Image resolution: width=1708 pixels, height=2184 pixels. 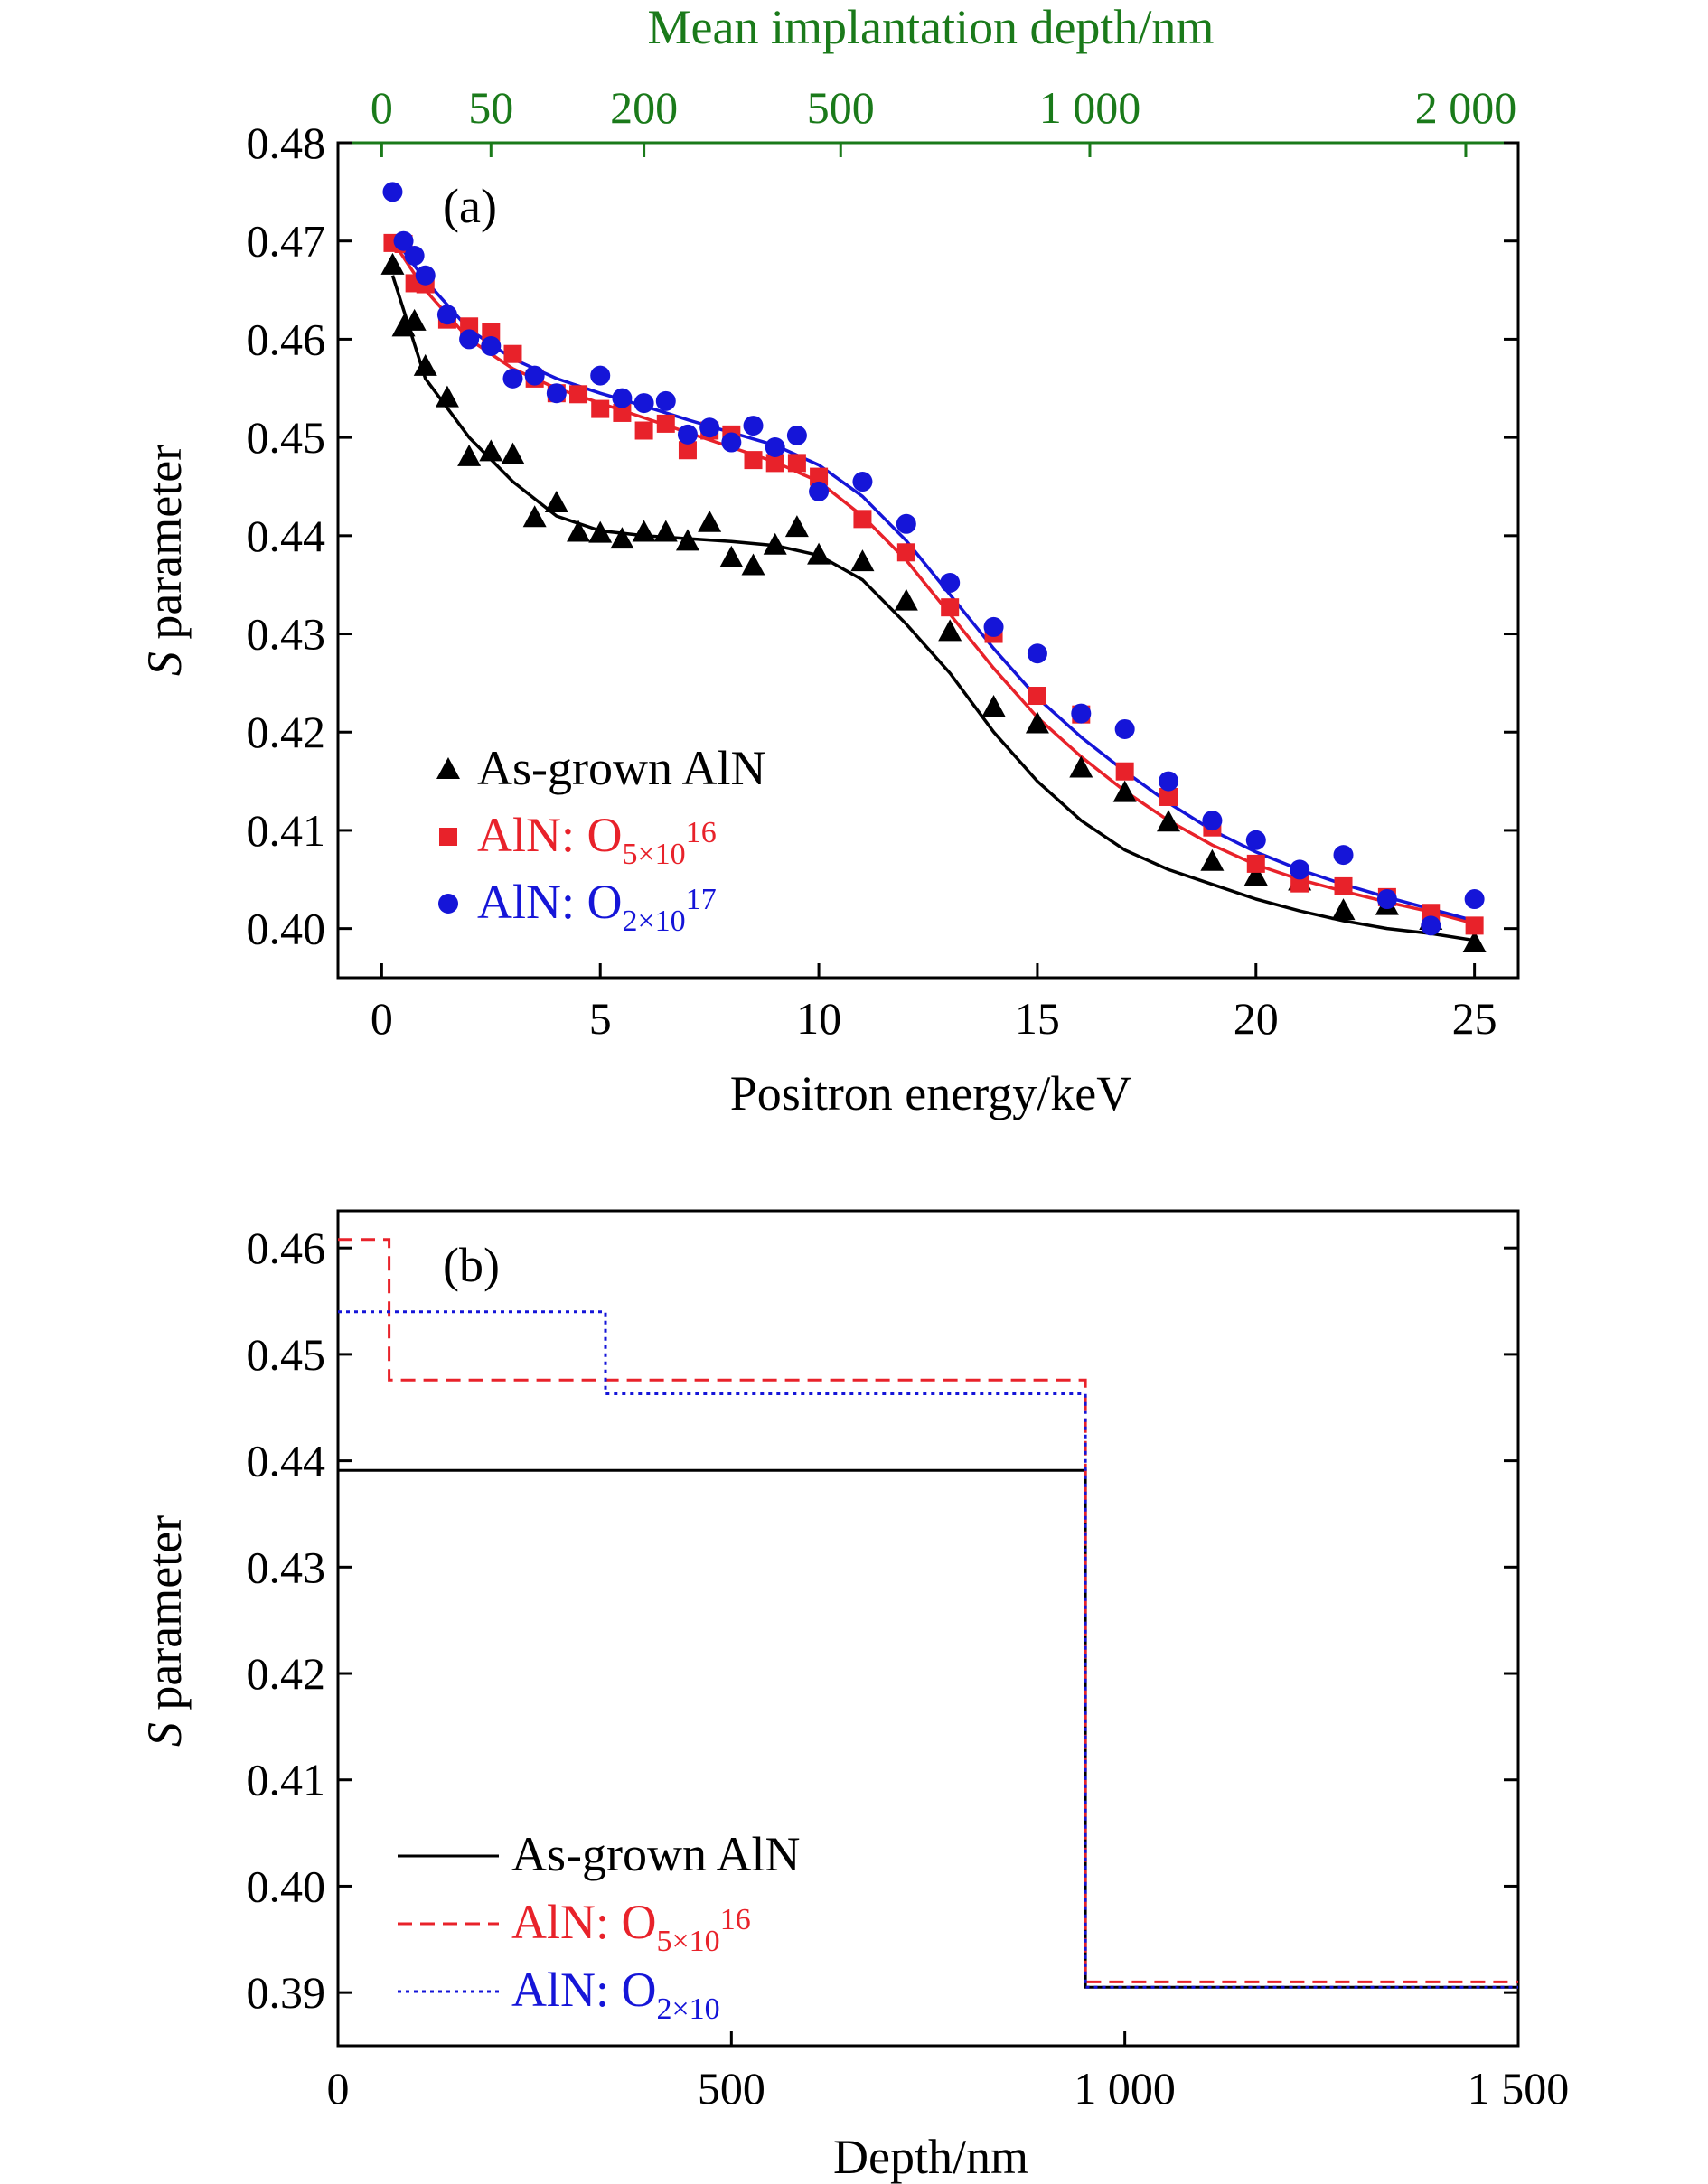 What do you see at coordinates (930, 2157) in the screenshot?
I see `x-axis-title: Depth/nm` at bounding box center [930, 2157].